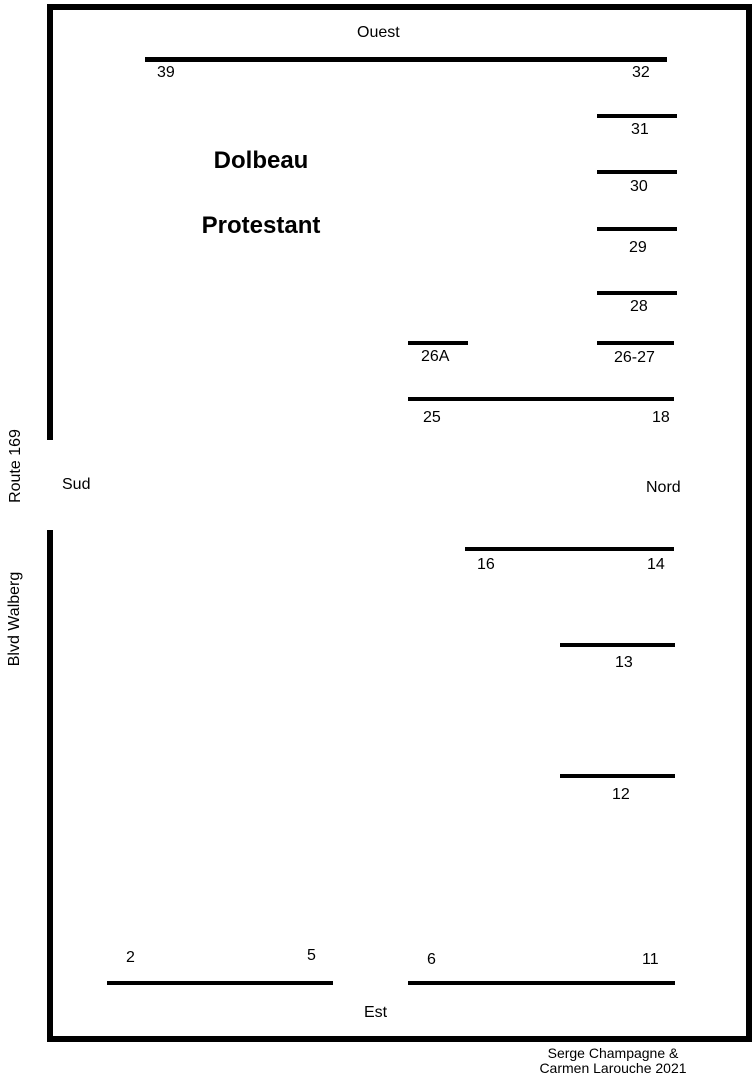 This screenshot has width=752, height=1085. What do you see at coordinates (50, 786) in the screenshot?
I see `map-border-left-lower` at bounding box center [50, 786].